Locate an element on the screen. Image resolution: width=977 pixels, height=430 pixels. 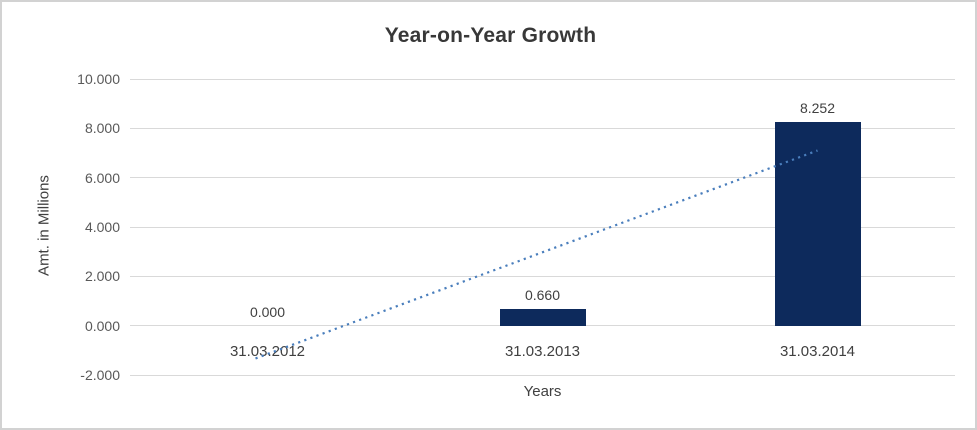
data-label: 0.000 is located at coordinates (267, 311).